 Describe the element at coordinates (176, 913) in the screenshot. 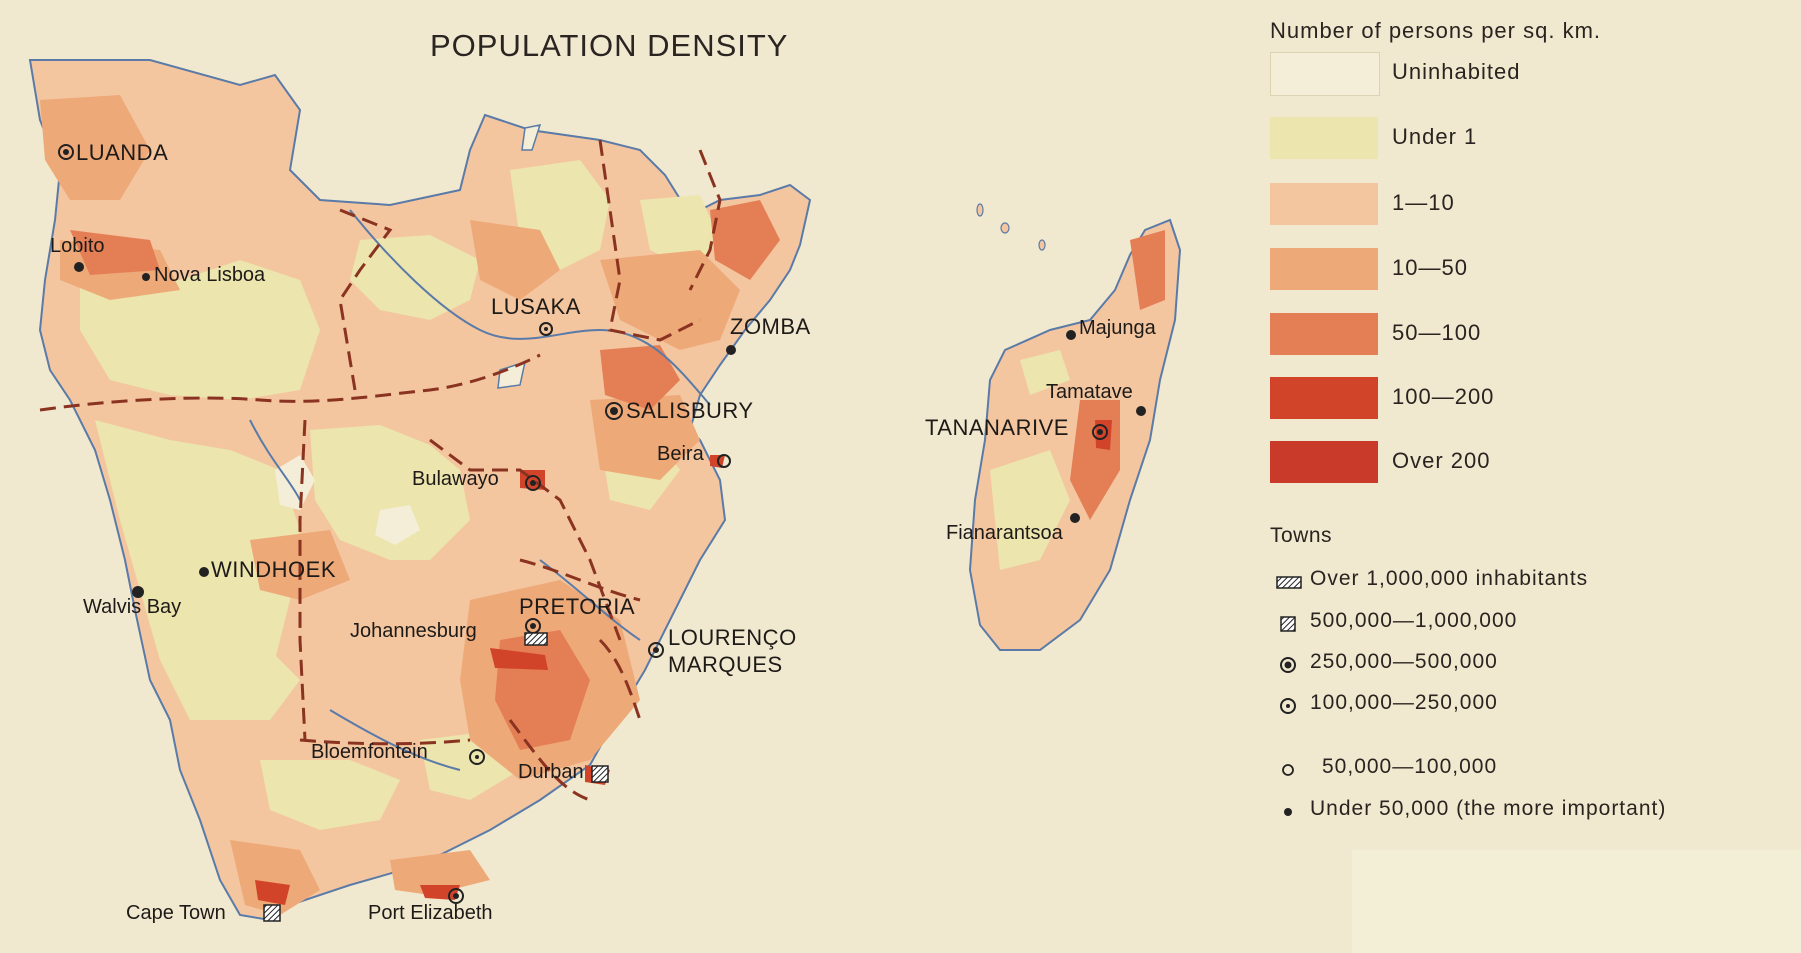

I see `cape-town-label: Cape Town` at that location.